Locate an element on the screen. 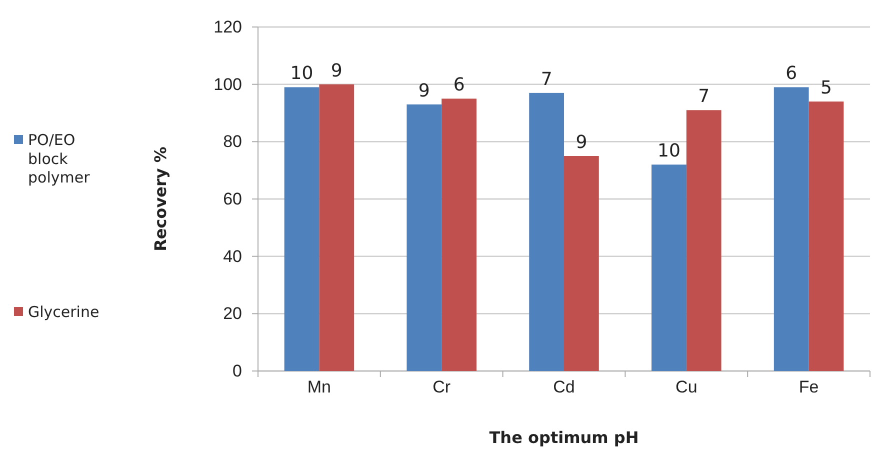 Image resolution: width=879 pixels, height=462 pixels. x-tick-label: Cd is located at coordinates (564, 387).